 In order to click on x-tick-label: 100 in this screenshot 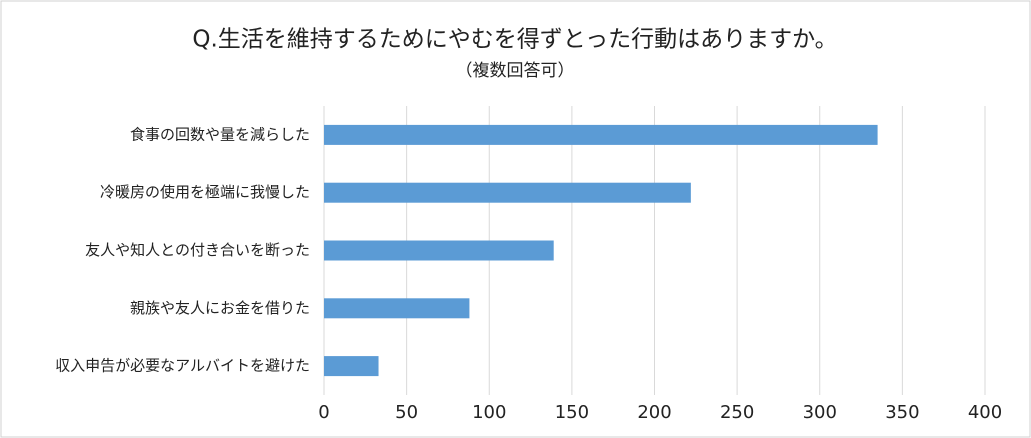, I will do `click(489, 412)`.